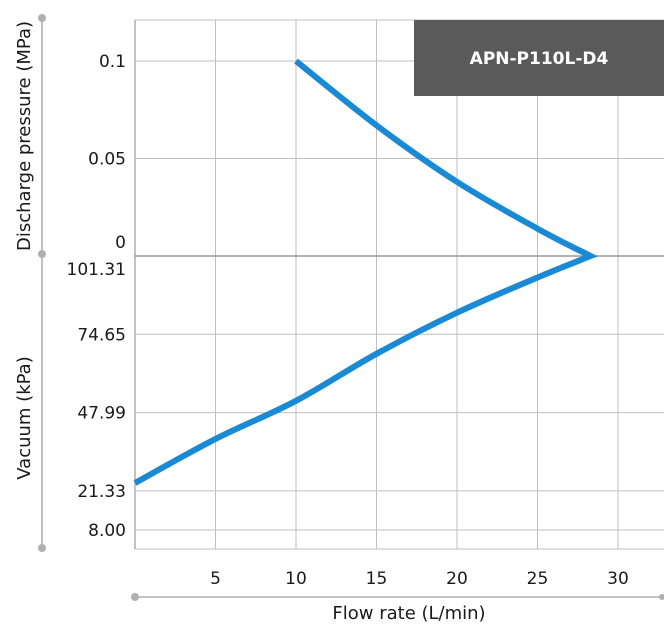 This screenshot has width=664, height=628. I want to click on pressure-axis-dot-bottom, so click(42, 254).